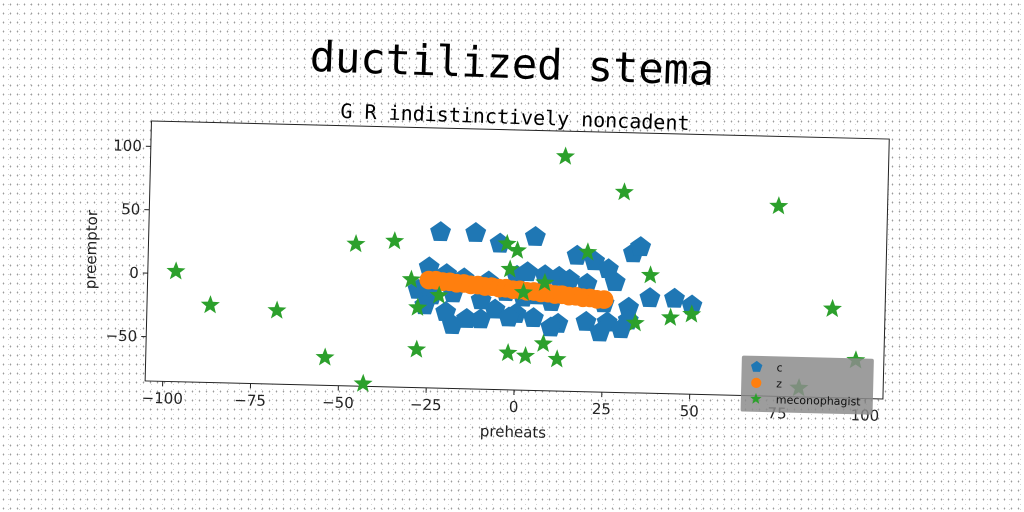  I want to click on y-tick-label: −50, so click(121, 336).